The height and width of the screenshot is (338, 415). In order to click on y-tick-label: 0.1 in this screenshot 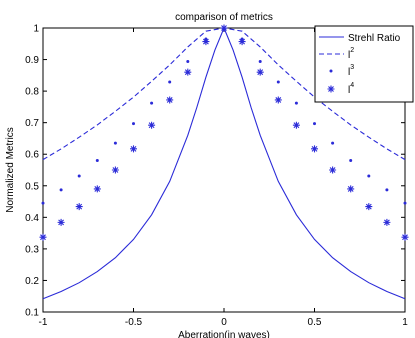, I will do `click(32, 313)`.